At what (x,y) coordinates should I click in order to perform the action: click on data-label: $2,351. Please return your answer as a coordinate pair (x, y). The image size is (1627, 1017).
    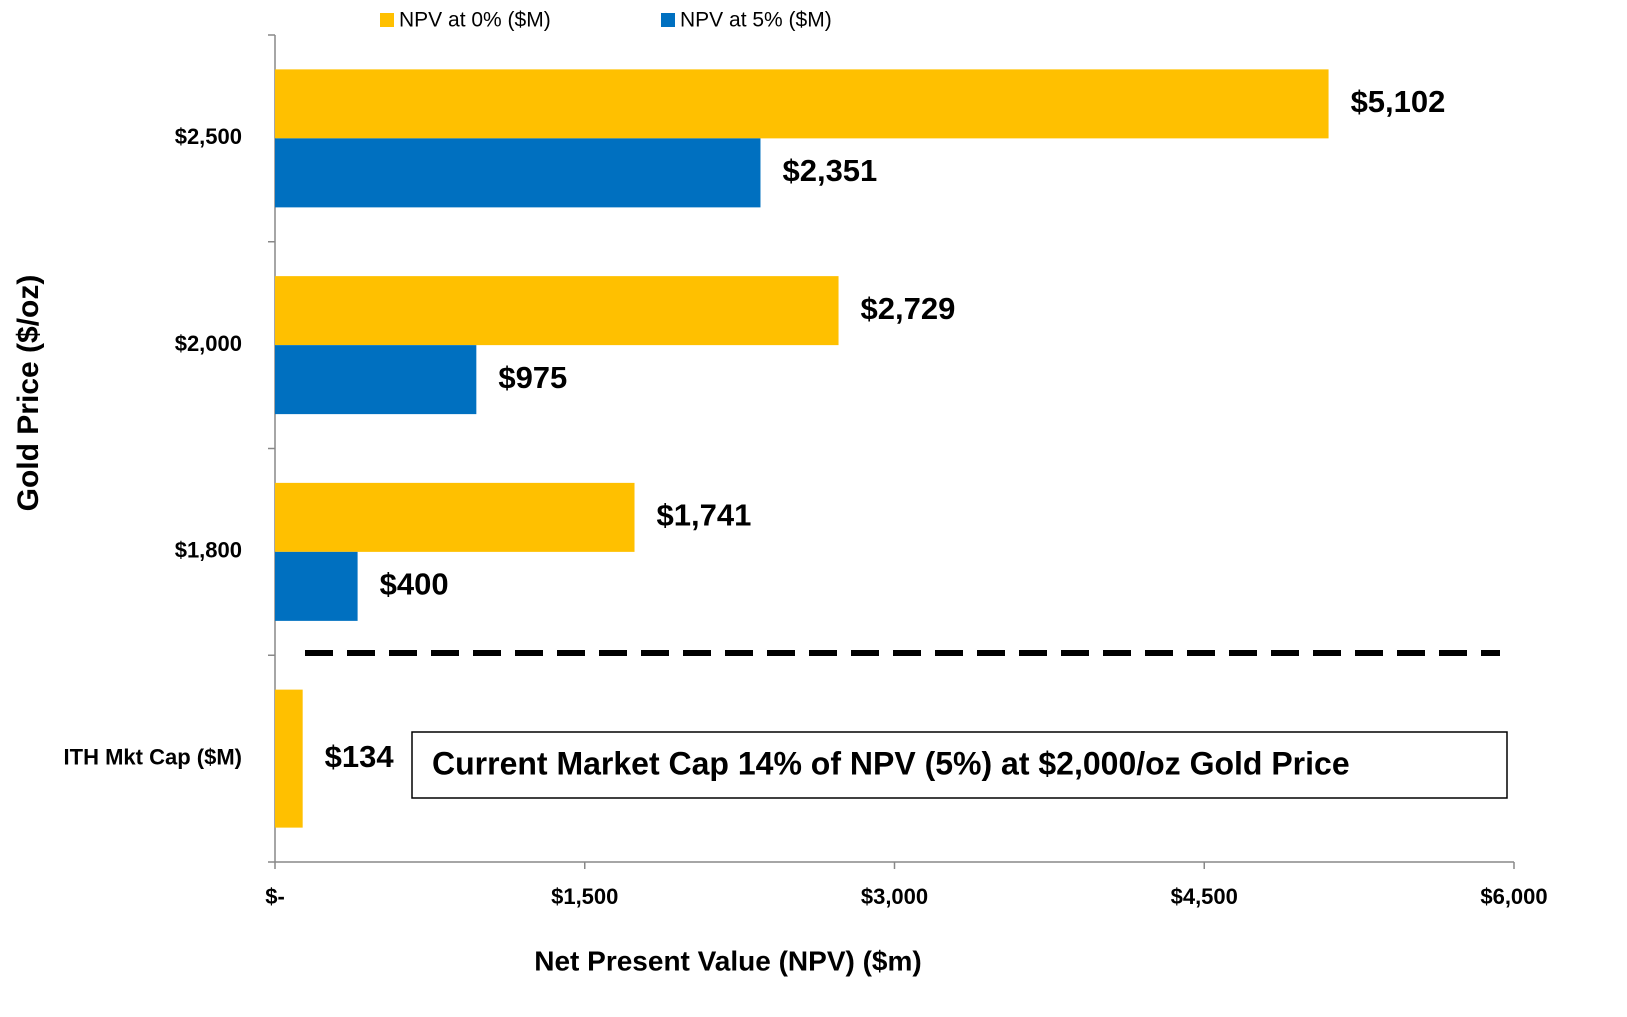
    Looking at the image, I should click on (829, 170).